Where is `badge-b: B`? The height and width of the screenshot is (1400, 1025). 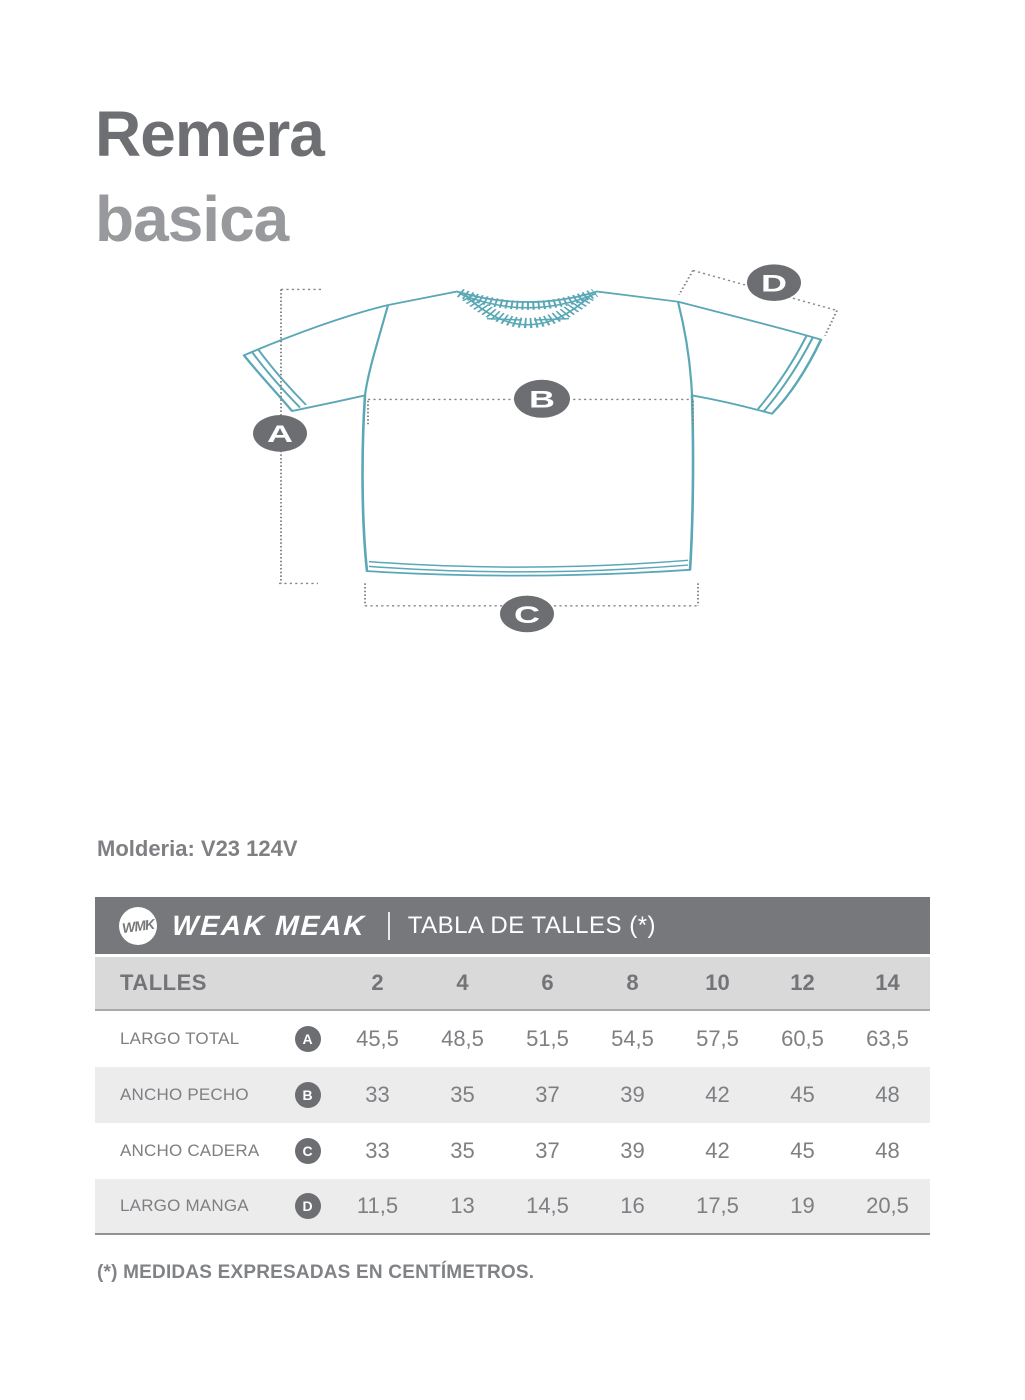
badge-b: B is located at coordinates (542, 398).